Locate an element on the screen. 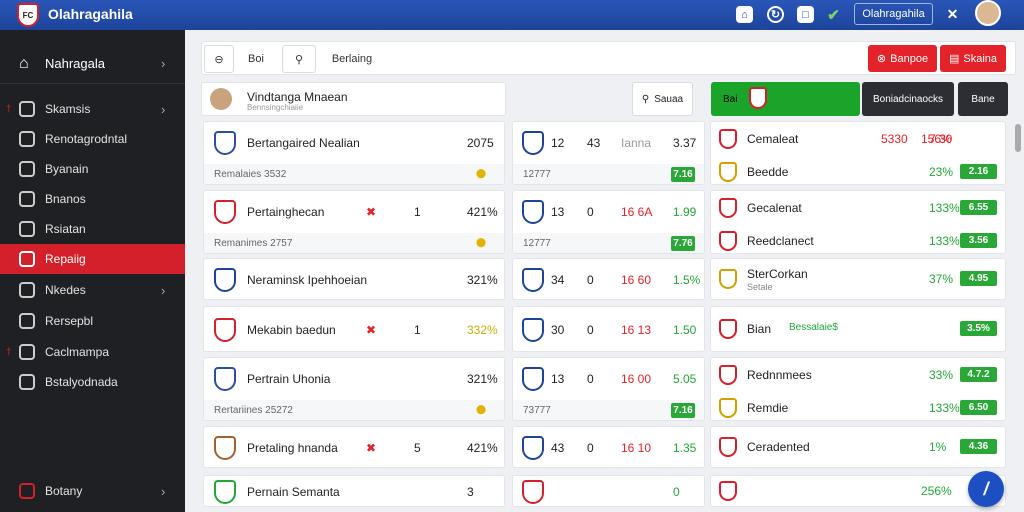 The image size is (1024, 512). action-button-2: ▤ Skaina is located at coordinates (973, 58).